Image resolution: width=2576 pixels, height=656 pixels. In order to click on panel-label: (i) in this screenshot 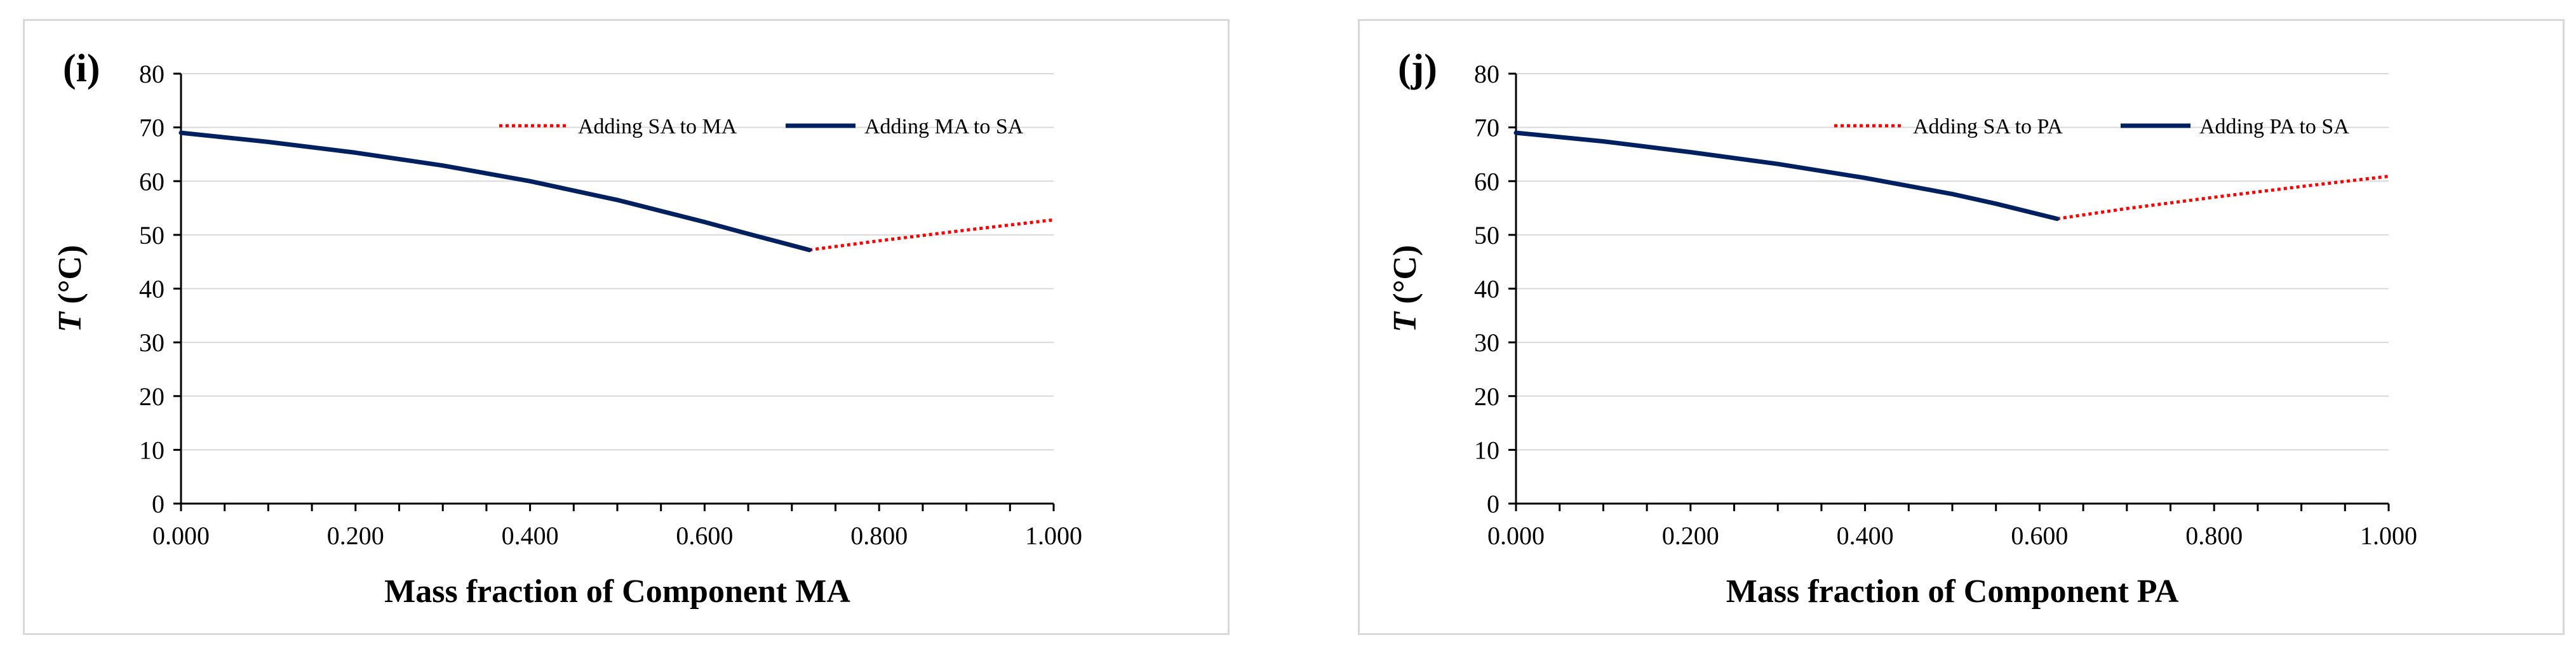, I will do `click(81, 69)`.